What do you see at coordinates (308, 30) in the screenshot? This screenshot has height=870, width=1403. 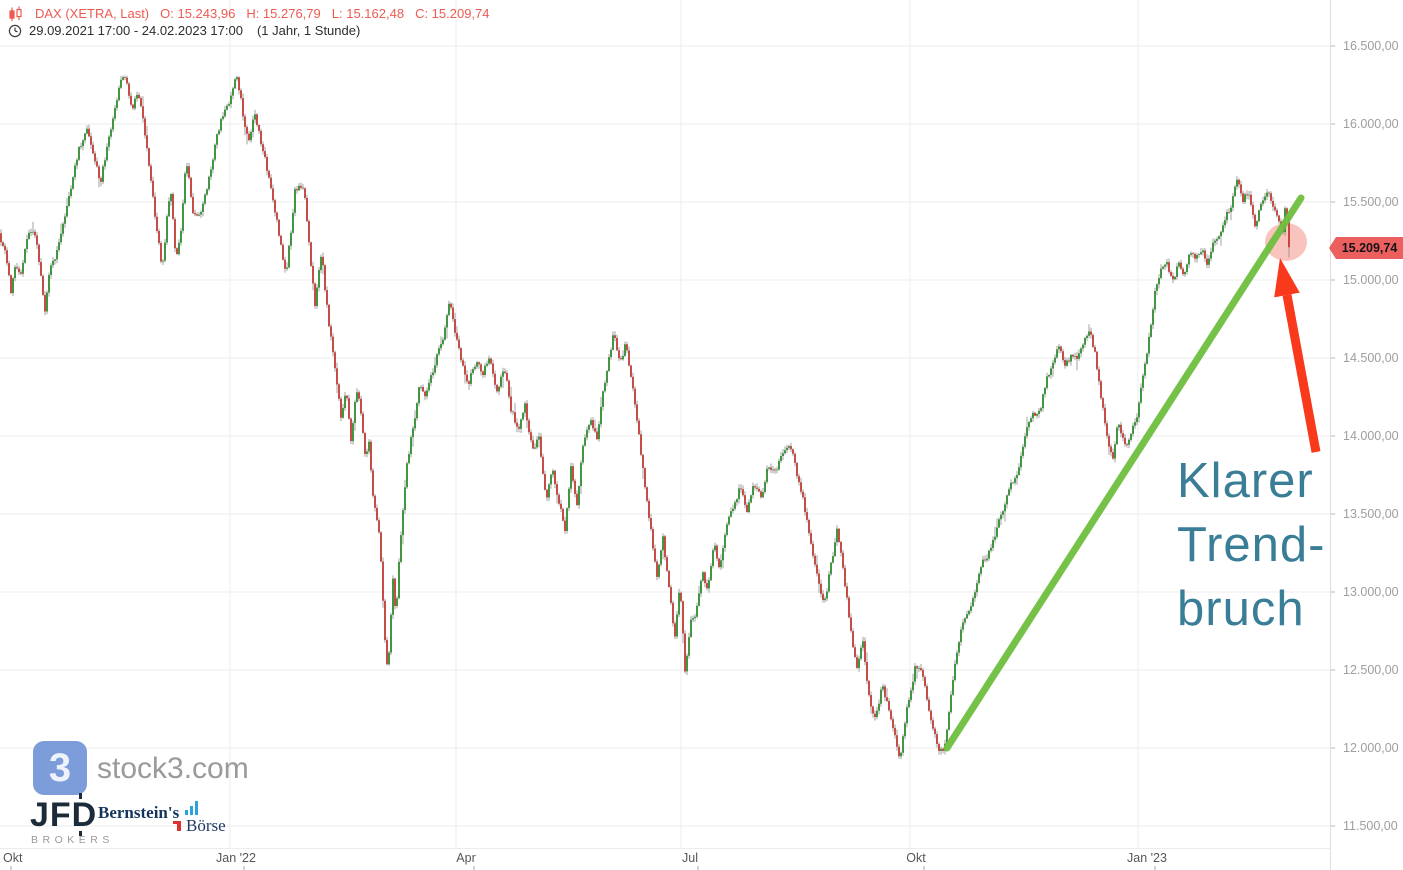 I see `interval-label: (1 Jahr, 1 Stunde)` at bounding box center [308, 30].